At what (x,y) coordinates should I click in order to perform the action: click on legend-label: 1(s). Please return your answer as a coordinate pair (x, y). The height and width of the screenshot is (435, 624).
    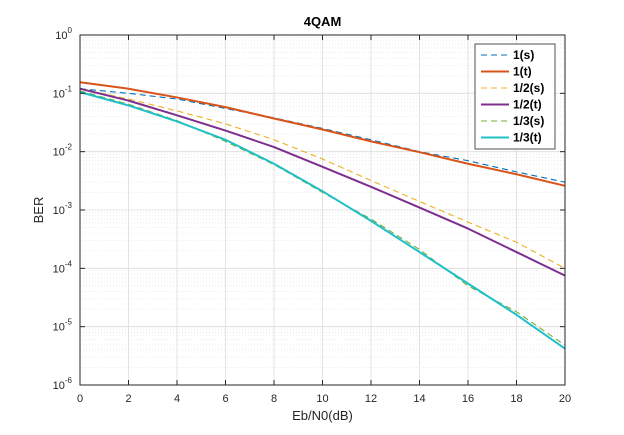
    Looking at the image, I should click on (523, 55).